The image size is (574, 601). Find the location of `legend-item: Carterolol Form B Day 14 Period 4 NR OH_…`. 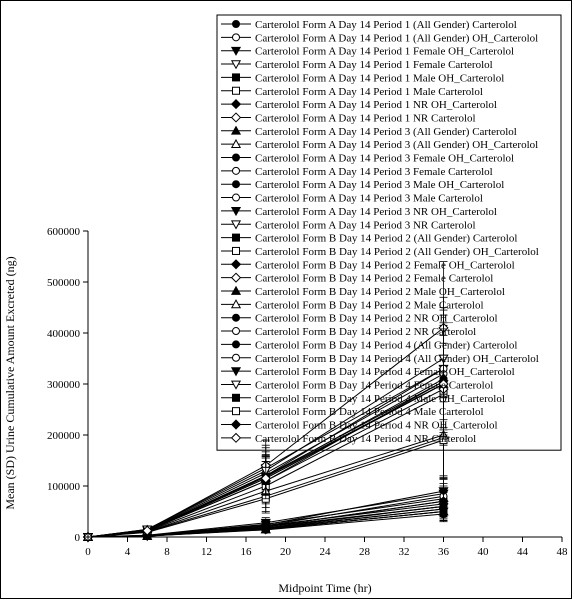

legend-item: Carterolol Form B Day 14 Period 4 NR OH_… is located at coordinates (359, 425).